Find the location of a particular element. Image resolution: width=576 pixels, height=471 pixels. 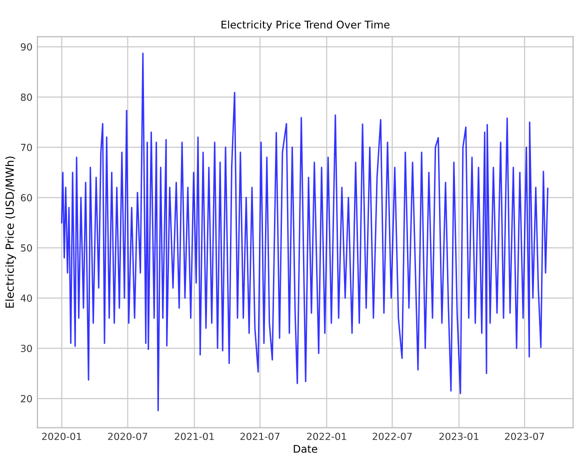

x-tick-label: 2022-07 is located at coordinates (392, 436).